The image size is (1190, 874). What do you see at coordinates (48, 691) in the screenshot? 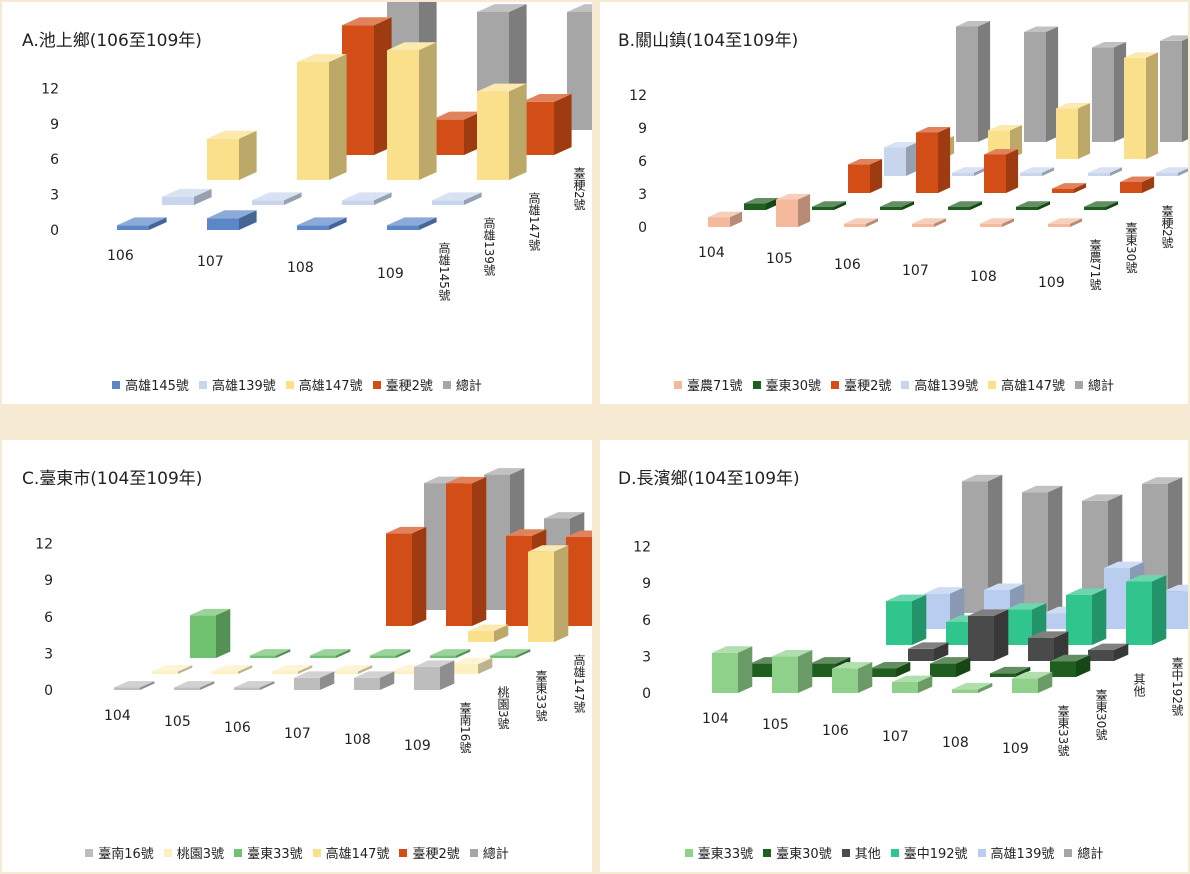
I see `ytick-label: 0` at bounding box center [48, 691].